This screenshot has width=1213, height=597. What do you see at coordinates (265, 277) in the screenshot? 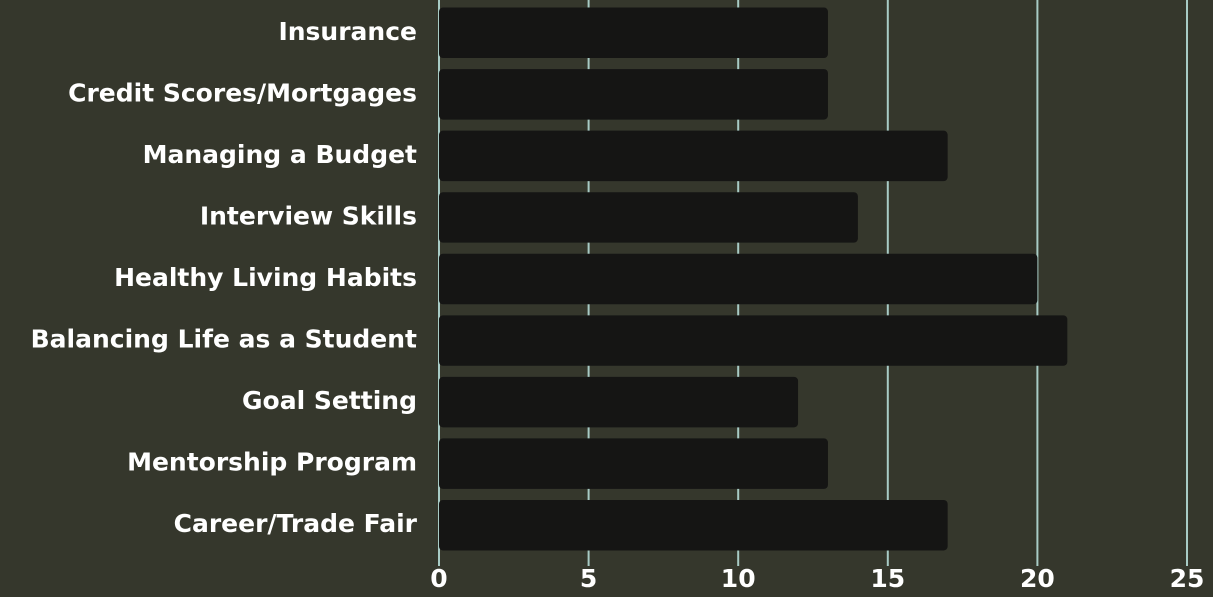
I see `y-tick-label: Healthy Living Habits` at bounding box center [265, 277].